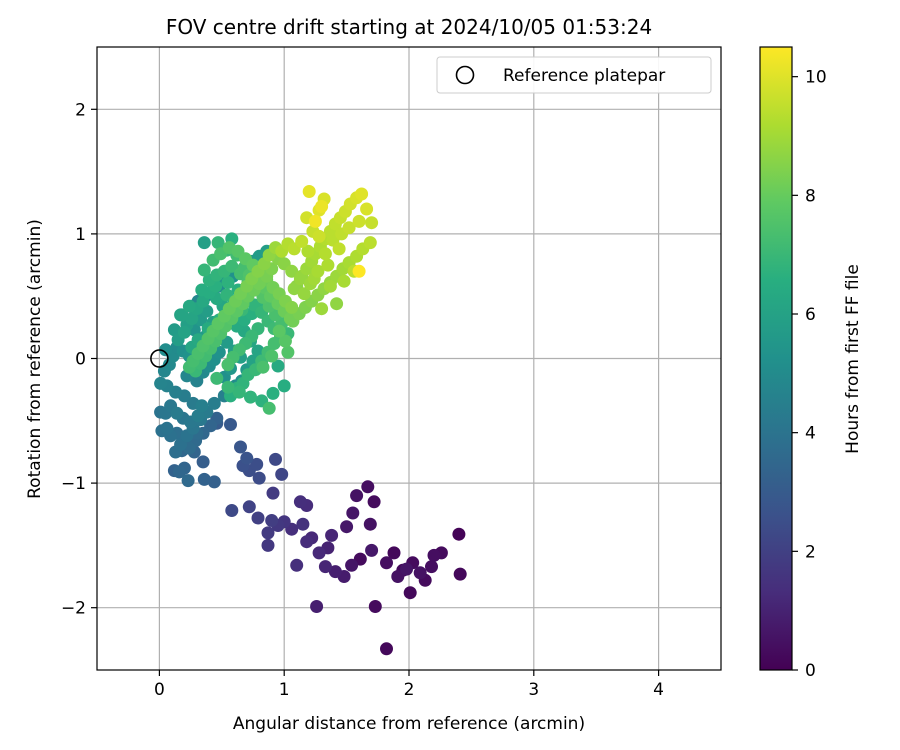 The image size is (900, 750). I want to click on colorbar-frame, so click(776, 358).